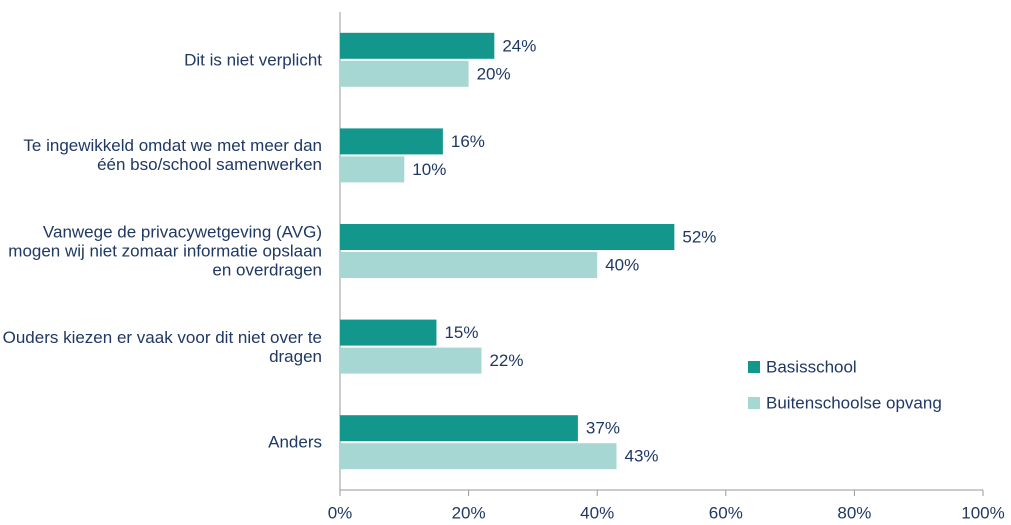 The height and width of the screenshot is (525, 1011). Describe the element at coordinates (597, 512) in the screenshot. I see `x-tick-label: 40%` at that location.